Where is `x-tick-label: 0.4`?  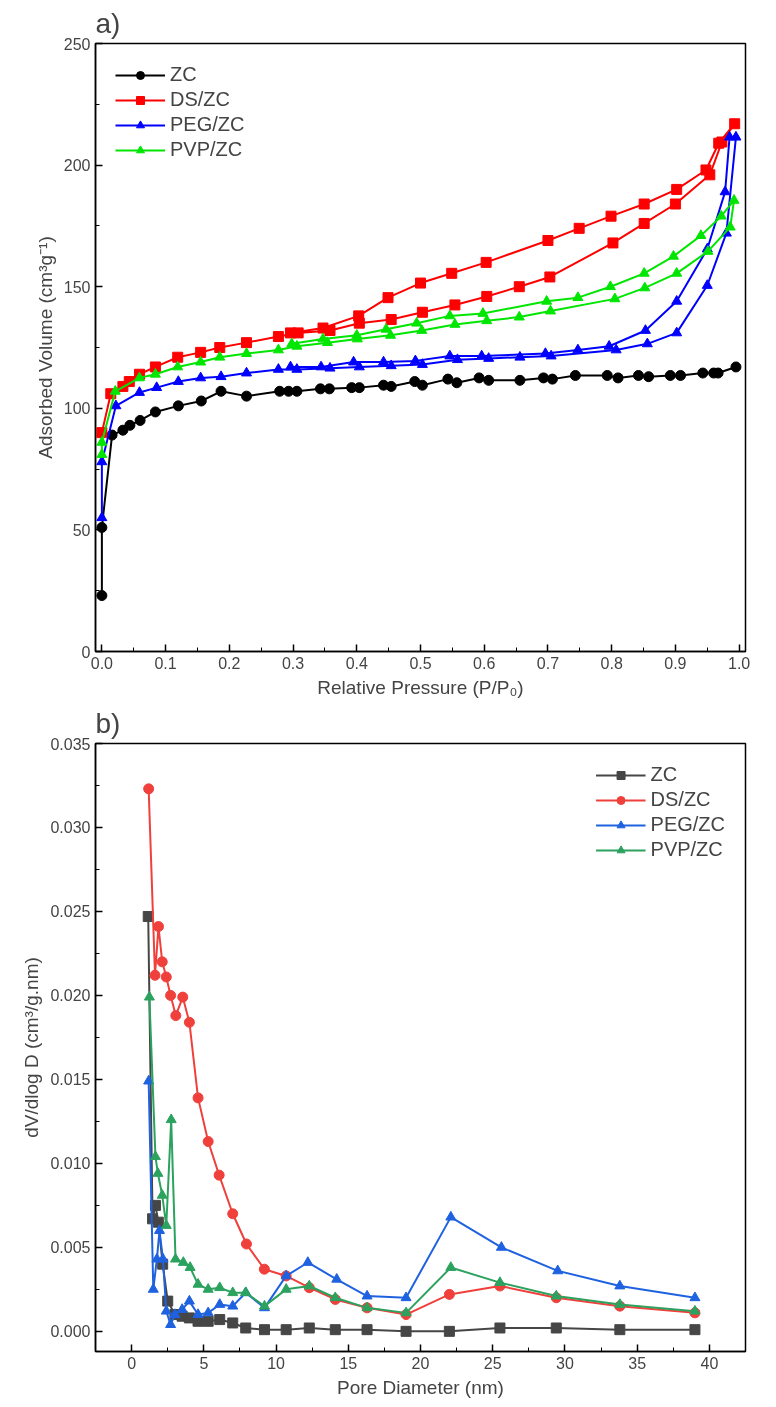
x-tick-label: 0.4 is located at coordinates (356, 663).